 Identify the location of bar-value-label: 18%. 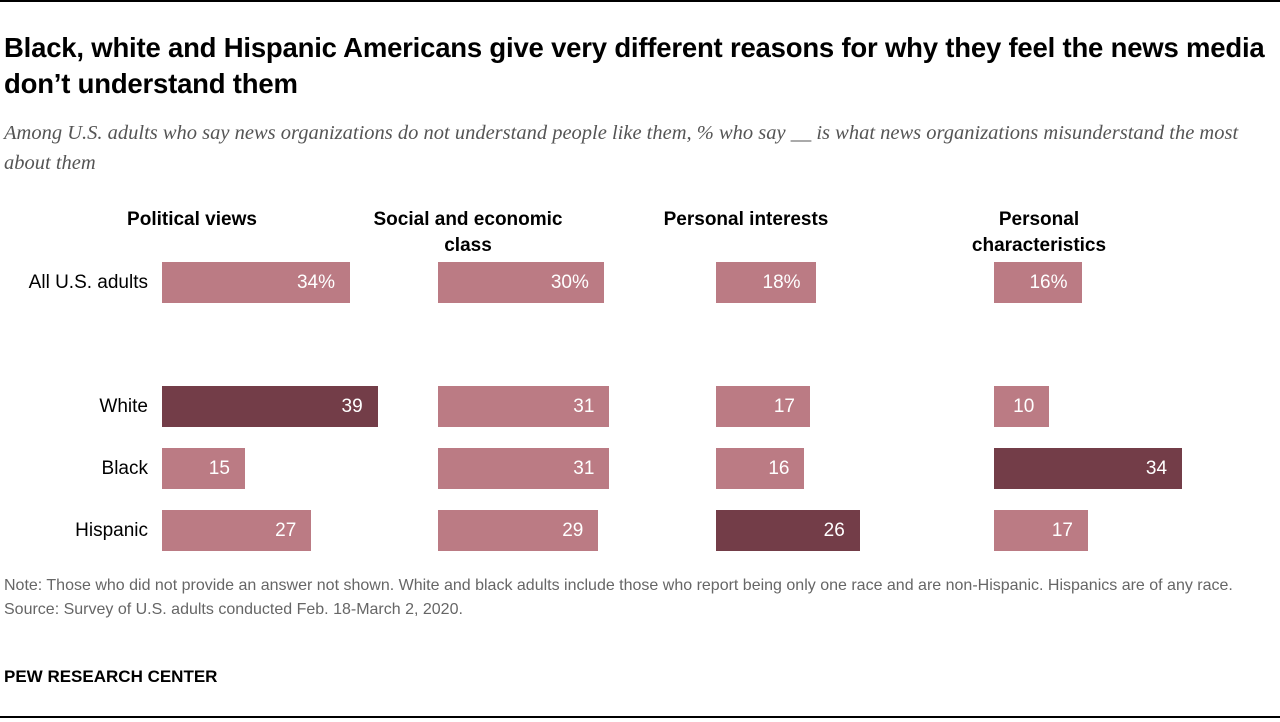
(781, 282).